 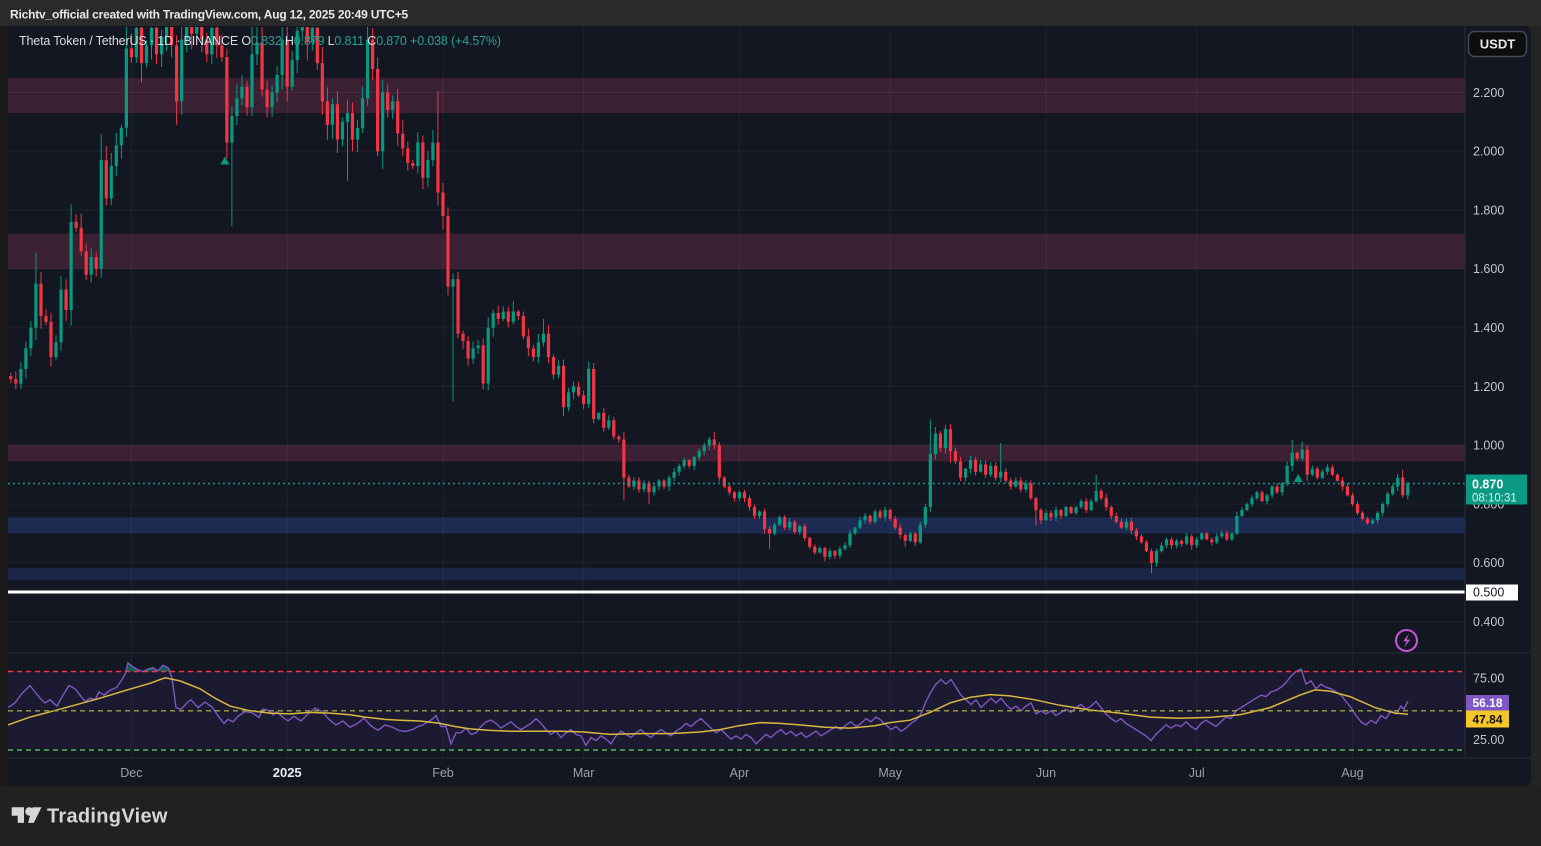 What do you see at coordinates (443, 773) in the screenshot?
I see `svg-text: Feb` at bounding box center [443, 773].